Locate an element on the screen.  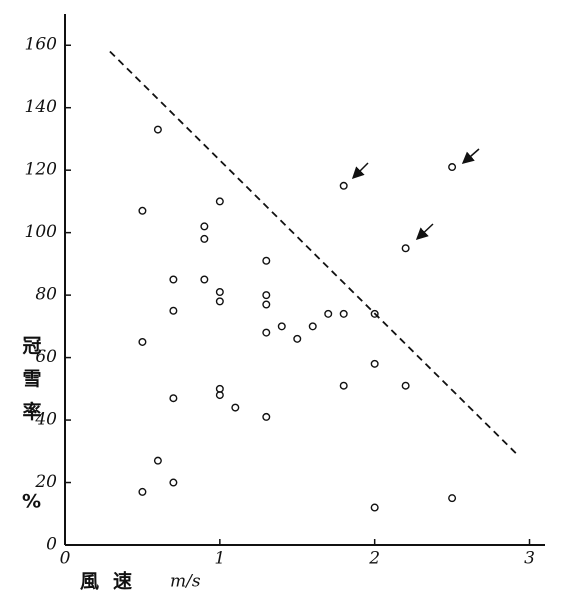
x-tick-label: 2 is located at coordinates (374, 559).